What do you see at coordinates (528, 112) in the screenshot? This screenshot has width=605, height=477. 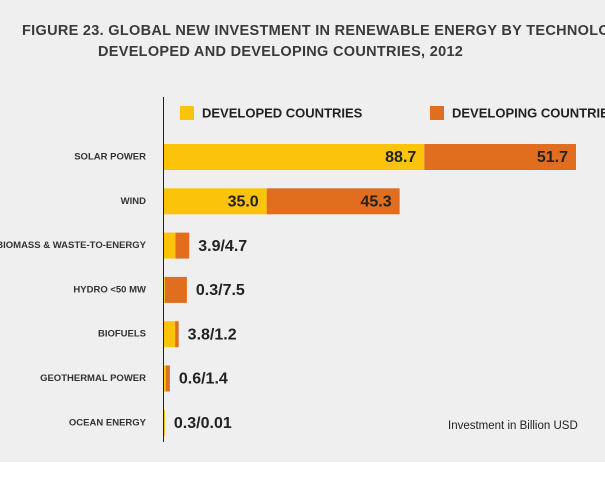 I see `legend-label: DEVELOPING COUNTRIES` at bounding box center [528, 112].